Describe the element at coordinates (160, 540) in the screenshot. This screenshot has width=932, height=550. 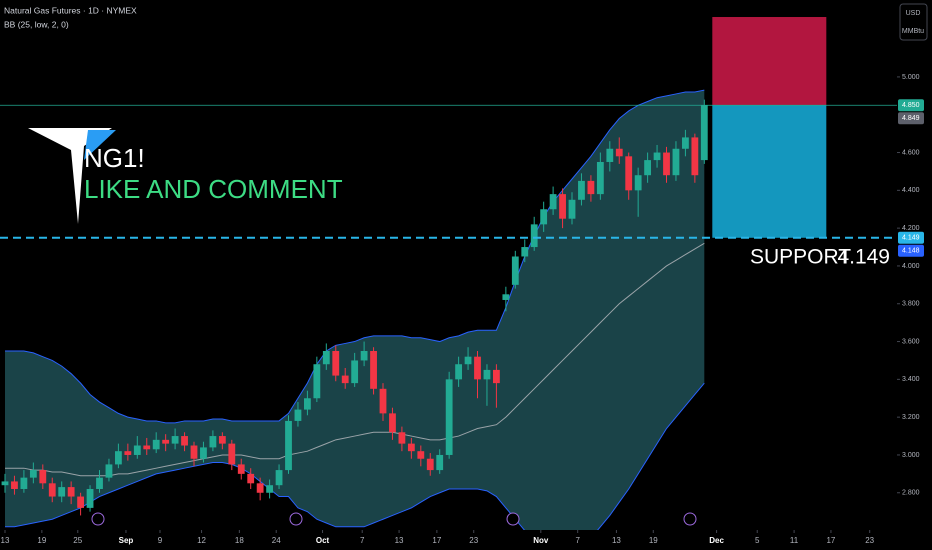
I see `x-tick-label: 9` at that location.